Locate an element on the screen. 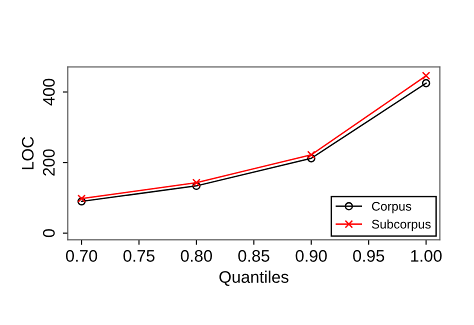 The width and height of the screenshot is (474, 325). x-tick-label: 0.70 is located at coordinates (82, 256).